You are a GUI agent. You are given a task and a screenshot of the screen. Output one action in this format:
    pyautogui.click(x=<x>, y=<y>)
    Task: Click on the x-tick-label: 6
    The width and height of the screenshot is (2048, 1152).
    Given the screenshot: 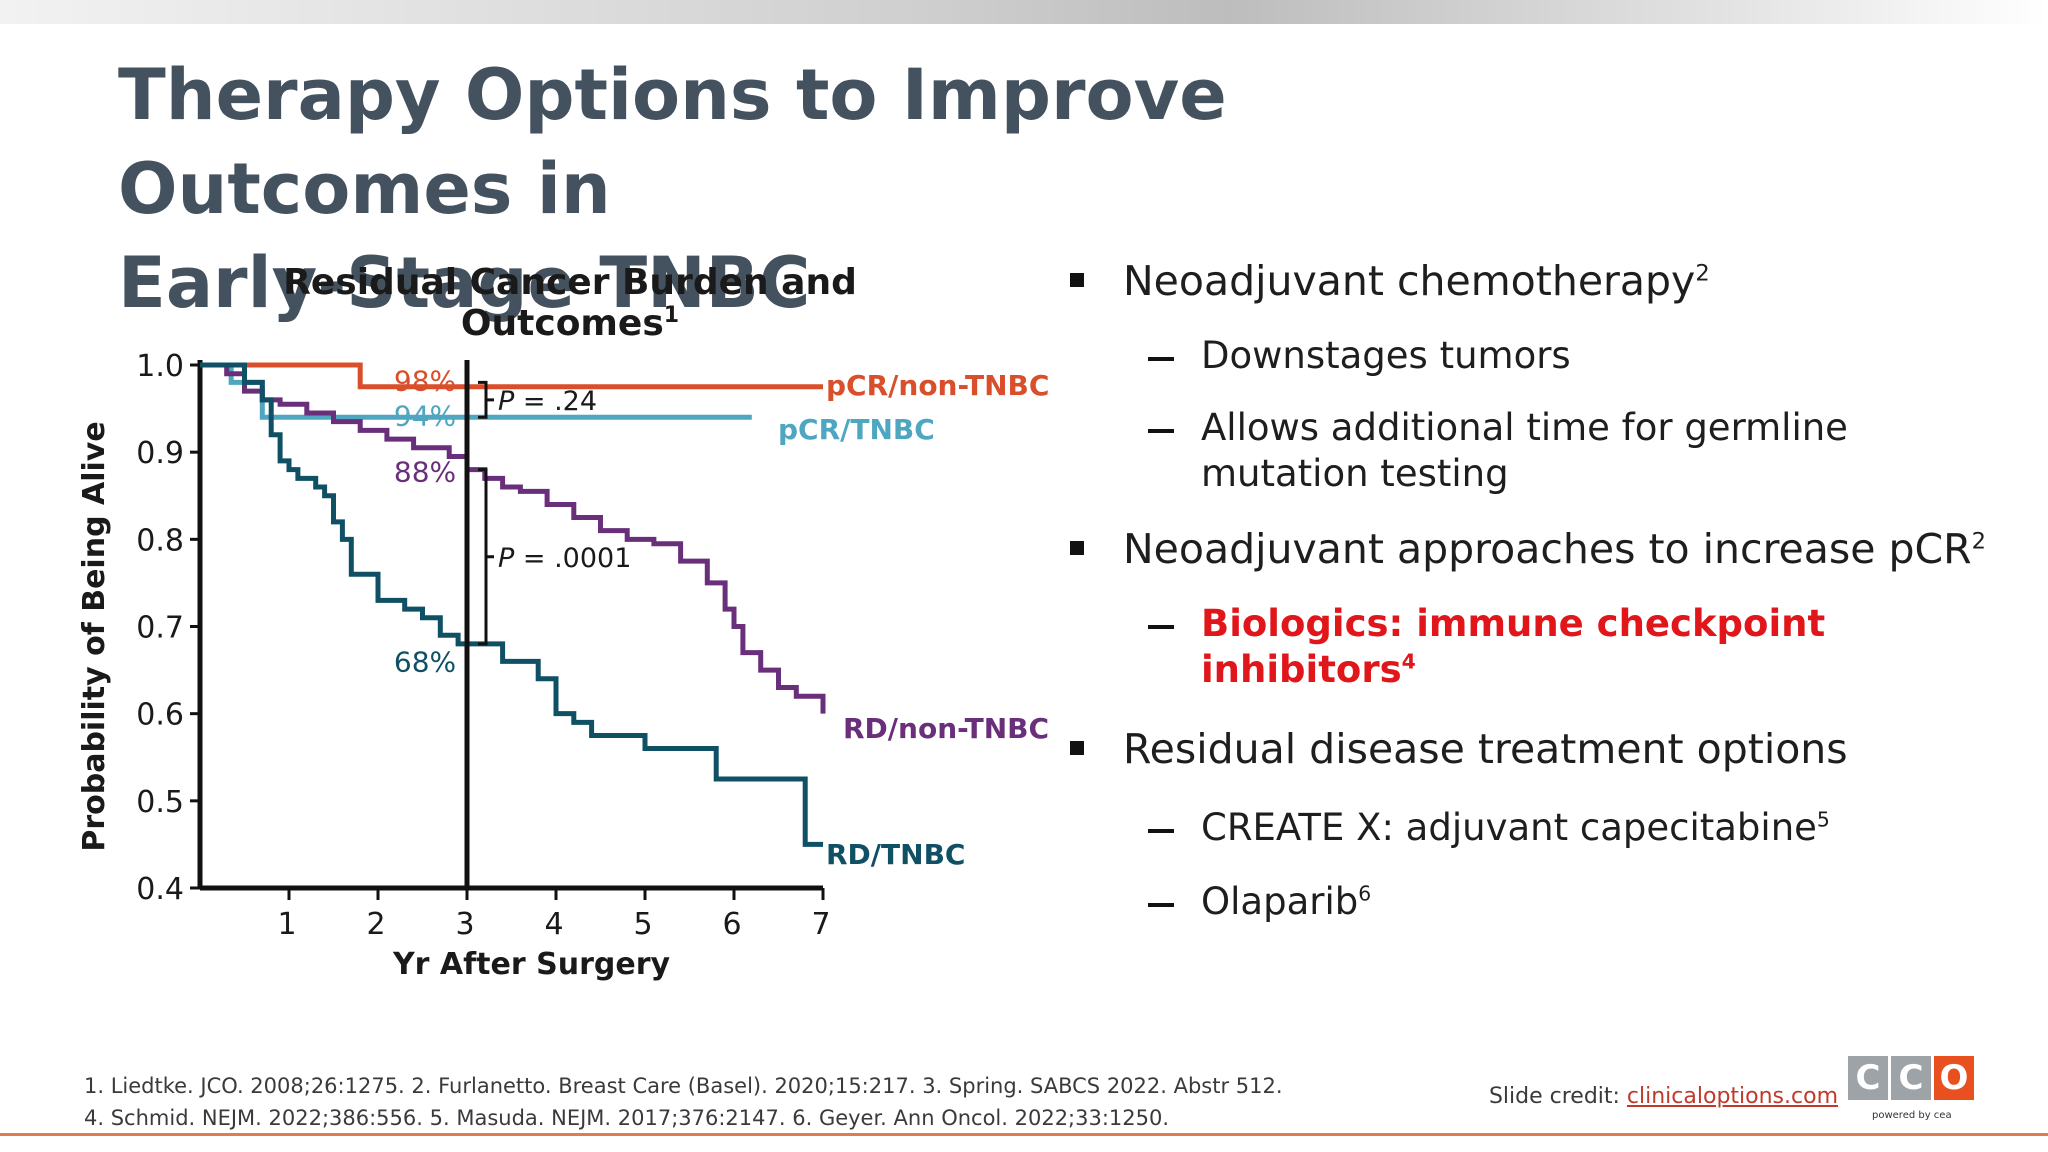 What is the action you would take?
    pyautogui.click(x=731, y=924)
    